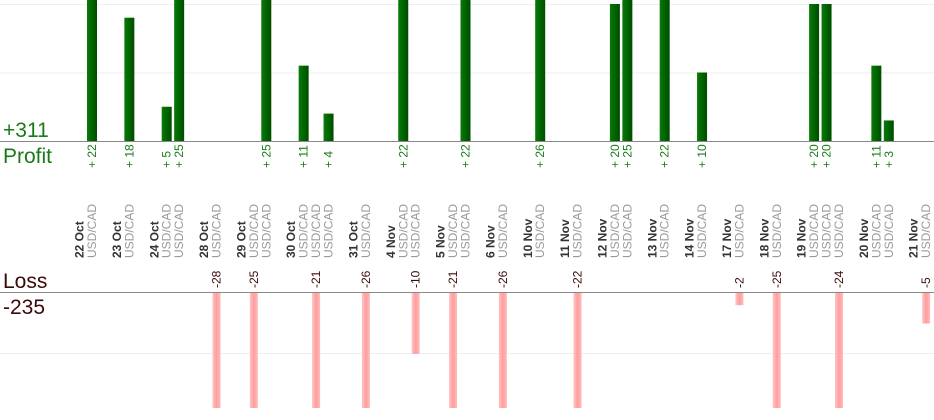  What do you see at coordinates (204, 239) in the screenshot?
I see `date-label: 28 Oct` at bounding box center [204, 239].